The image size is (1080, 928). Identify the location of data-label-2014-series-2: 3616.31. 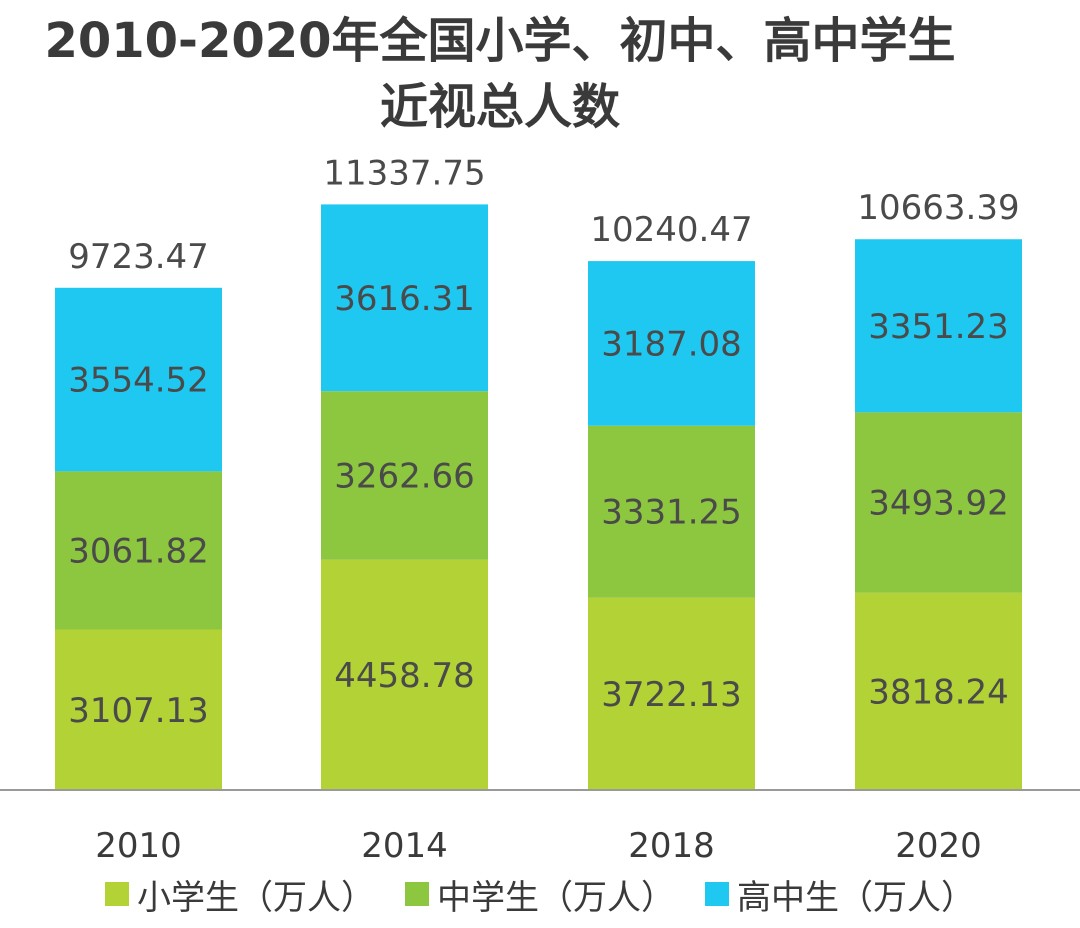
(404, 299).